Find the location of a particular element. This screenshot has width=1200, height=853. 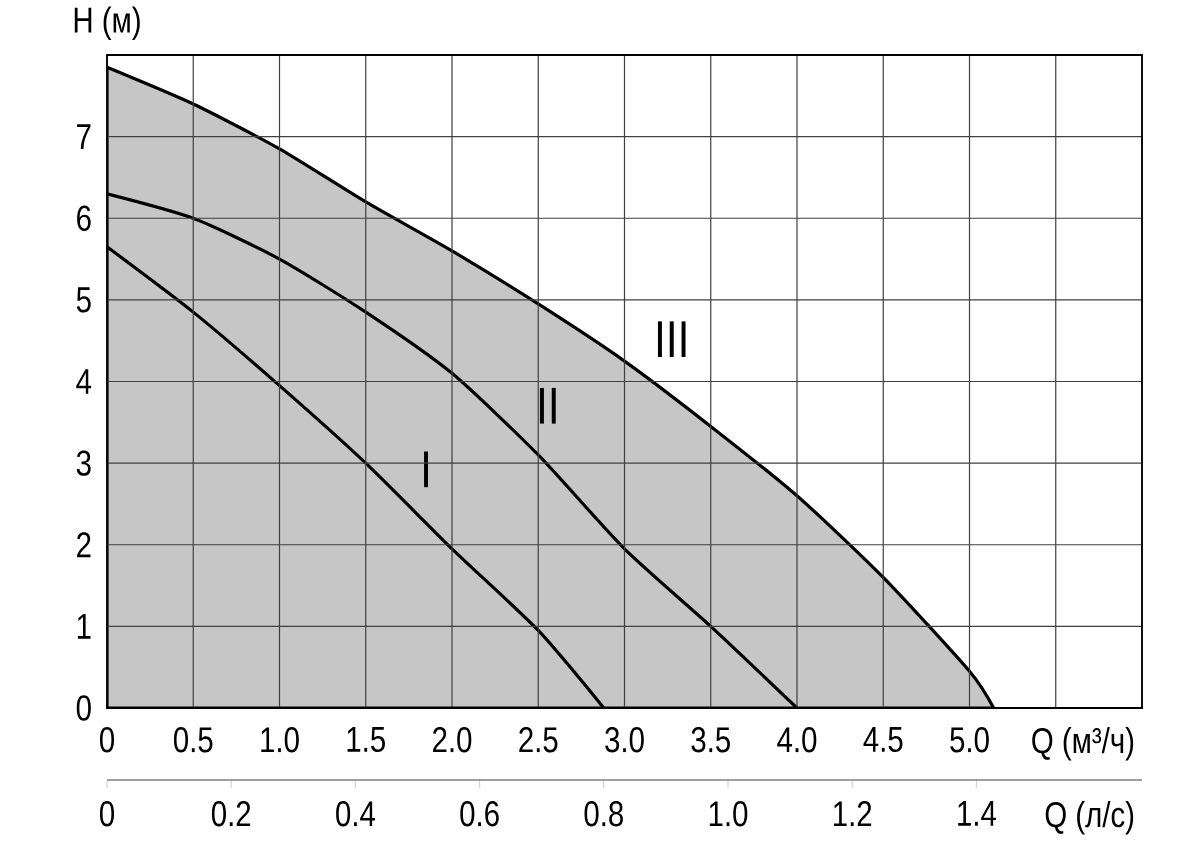

y-tick-label: 3 is located at coordinates (83, 463).